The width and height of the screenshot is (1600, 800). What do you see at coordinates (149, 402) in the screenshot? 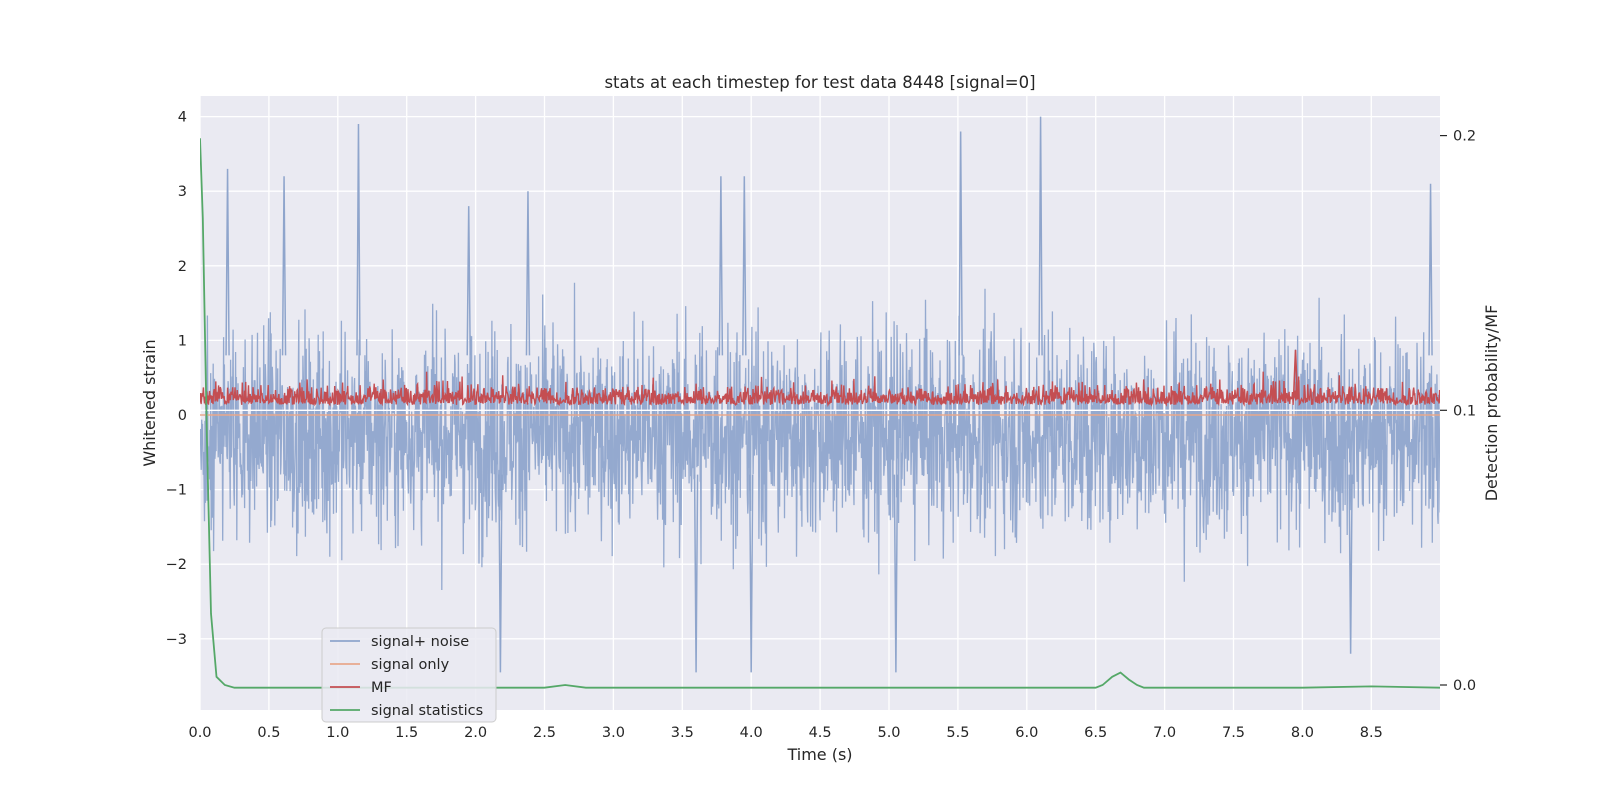
I see `y-axis-title: Whitened strain` at bounding box center [149, 402].